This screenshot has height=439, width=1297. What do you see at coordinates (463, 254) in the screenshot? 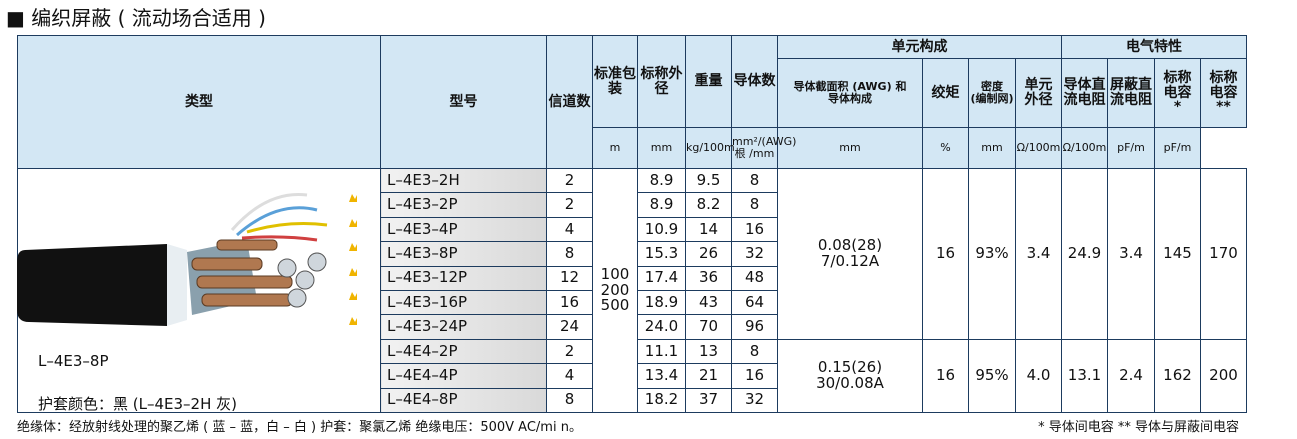
I see `model: L–4E3–8P` at bounding box center [463, 254].